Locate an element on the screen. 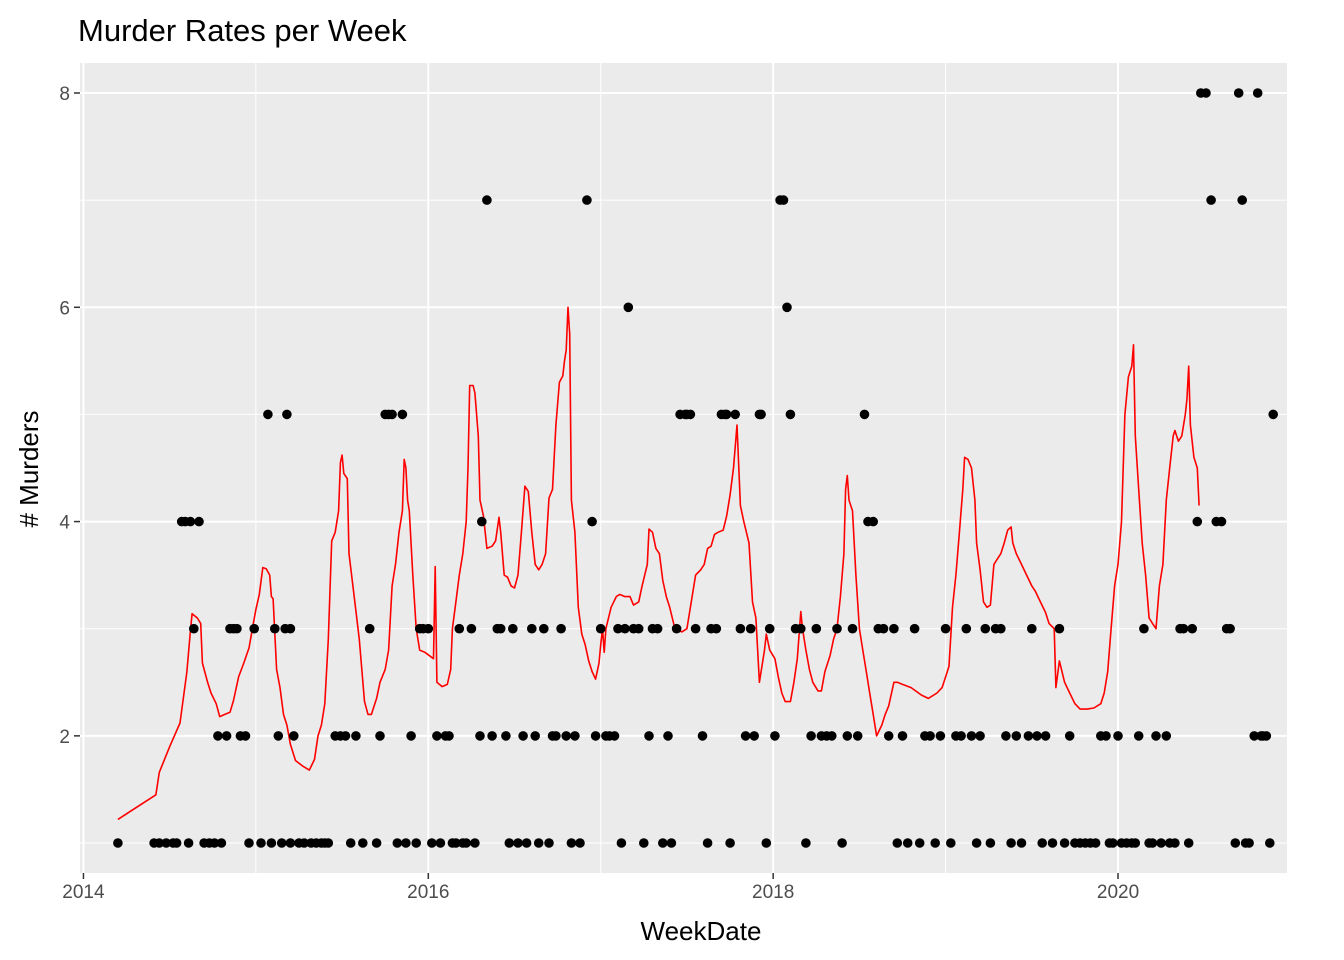 Image resolution: width=1344 pixels, height=960 pixels. x-tick-label: 2018 is located at coordinates (773, 892).